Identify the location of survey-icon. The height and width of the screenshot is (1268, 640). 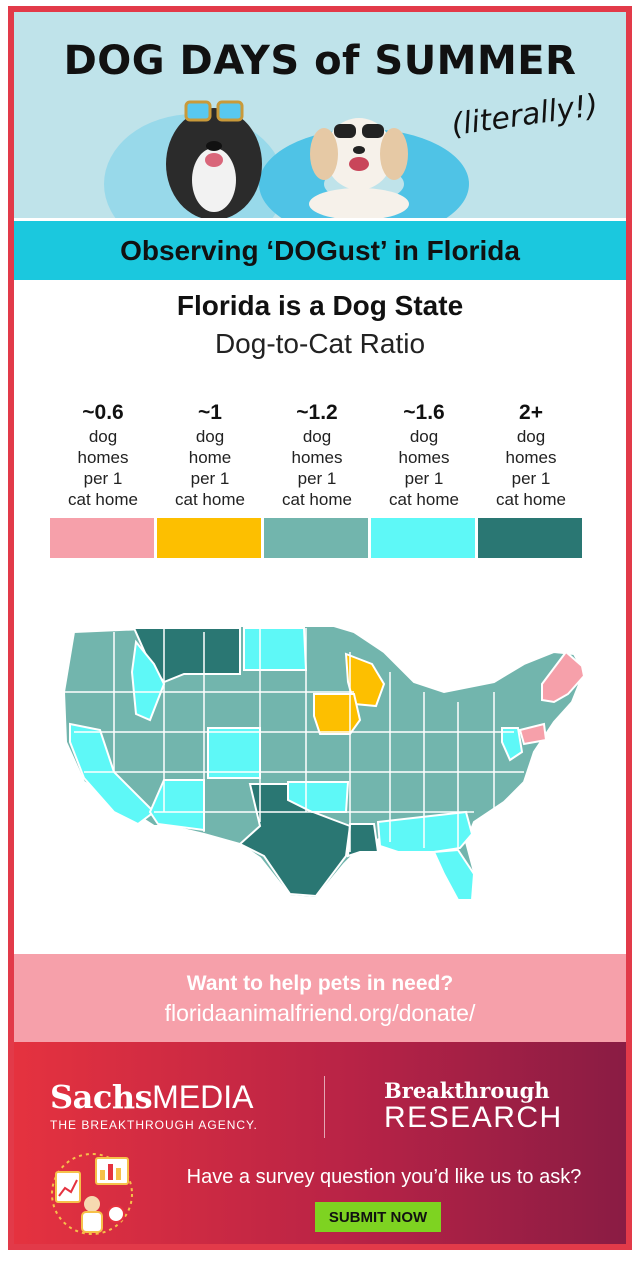
(92, 1194).